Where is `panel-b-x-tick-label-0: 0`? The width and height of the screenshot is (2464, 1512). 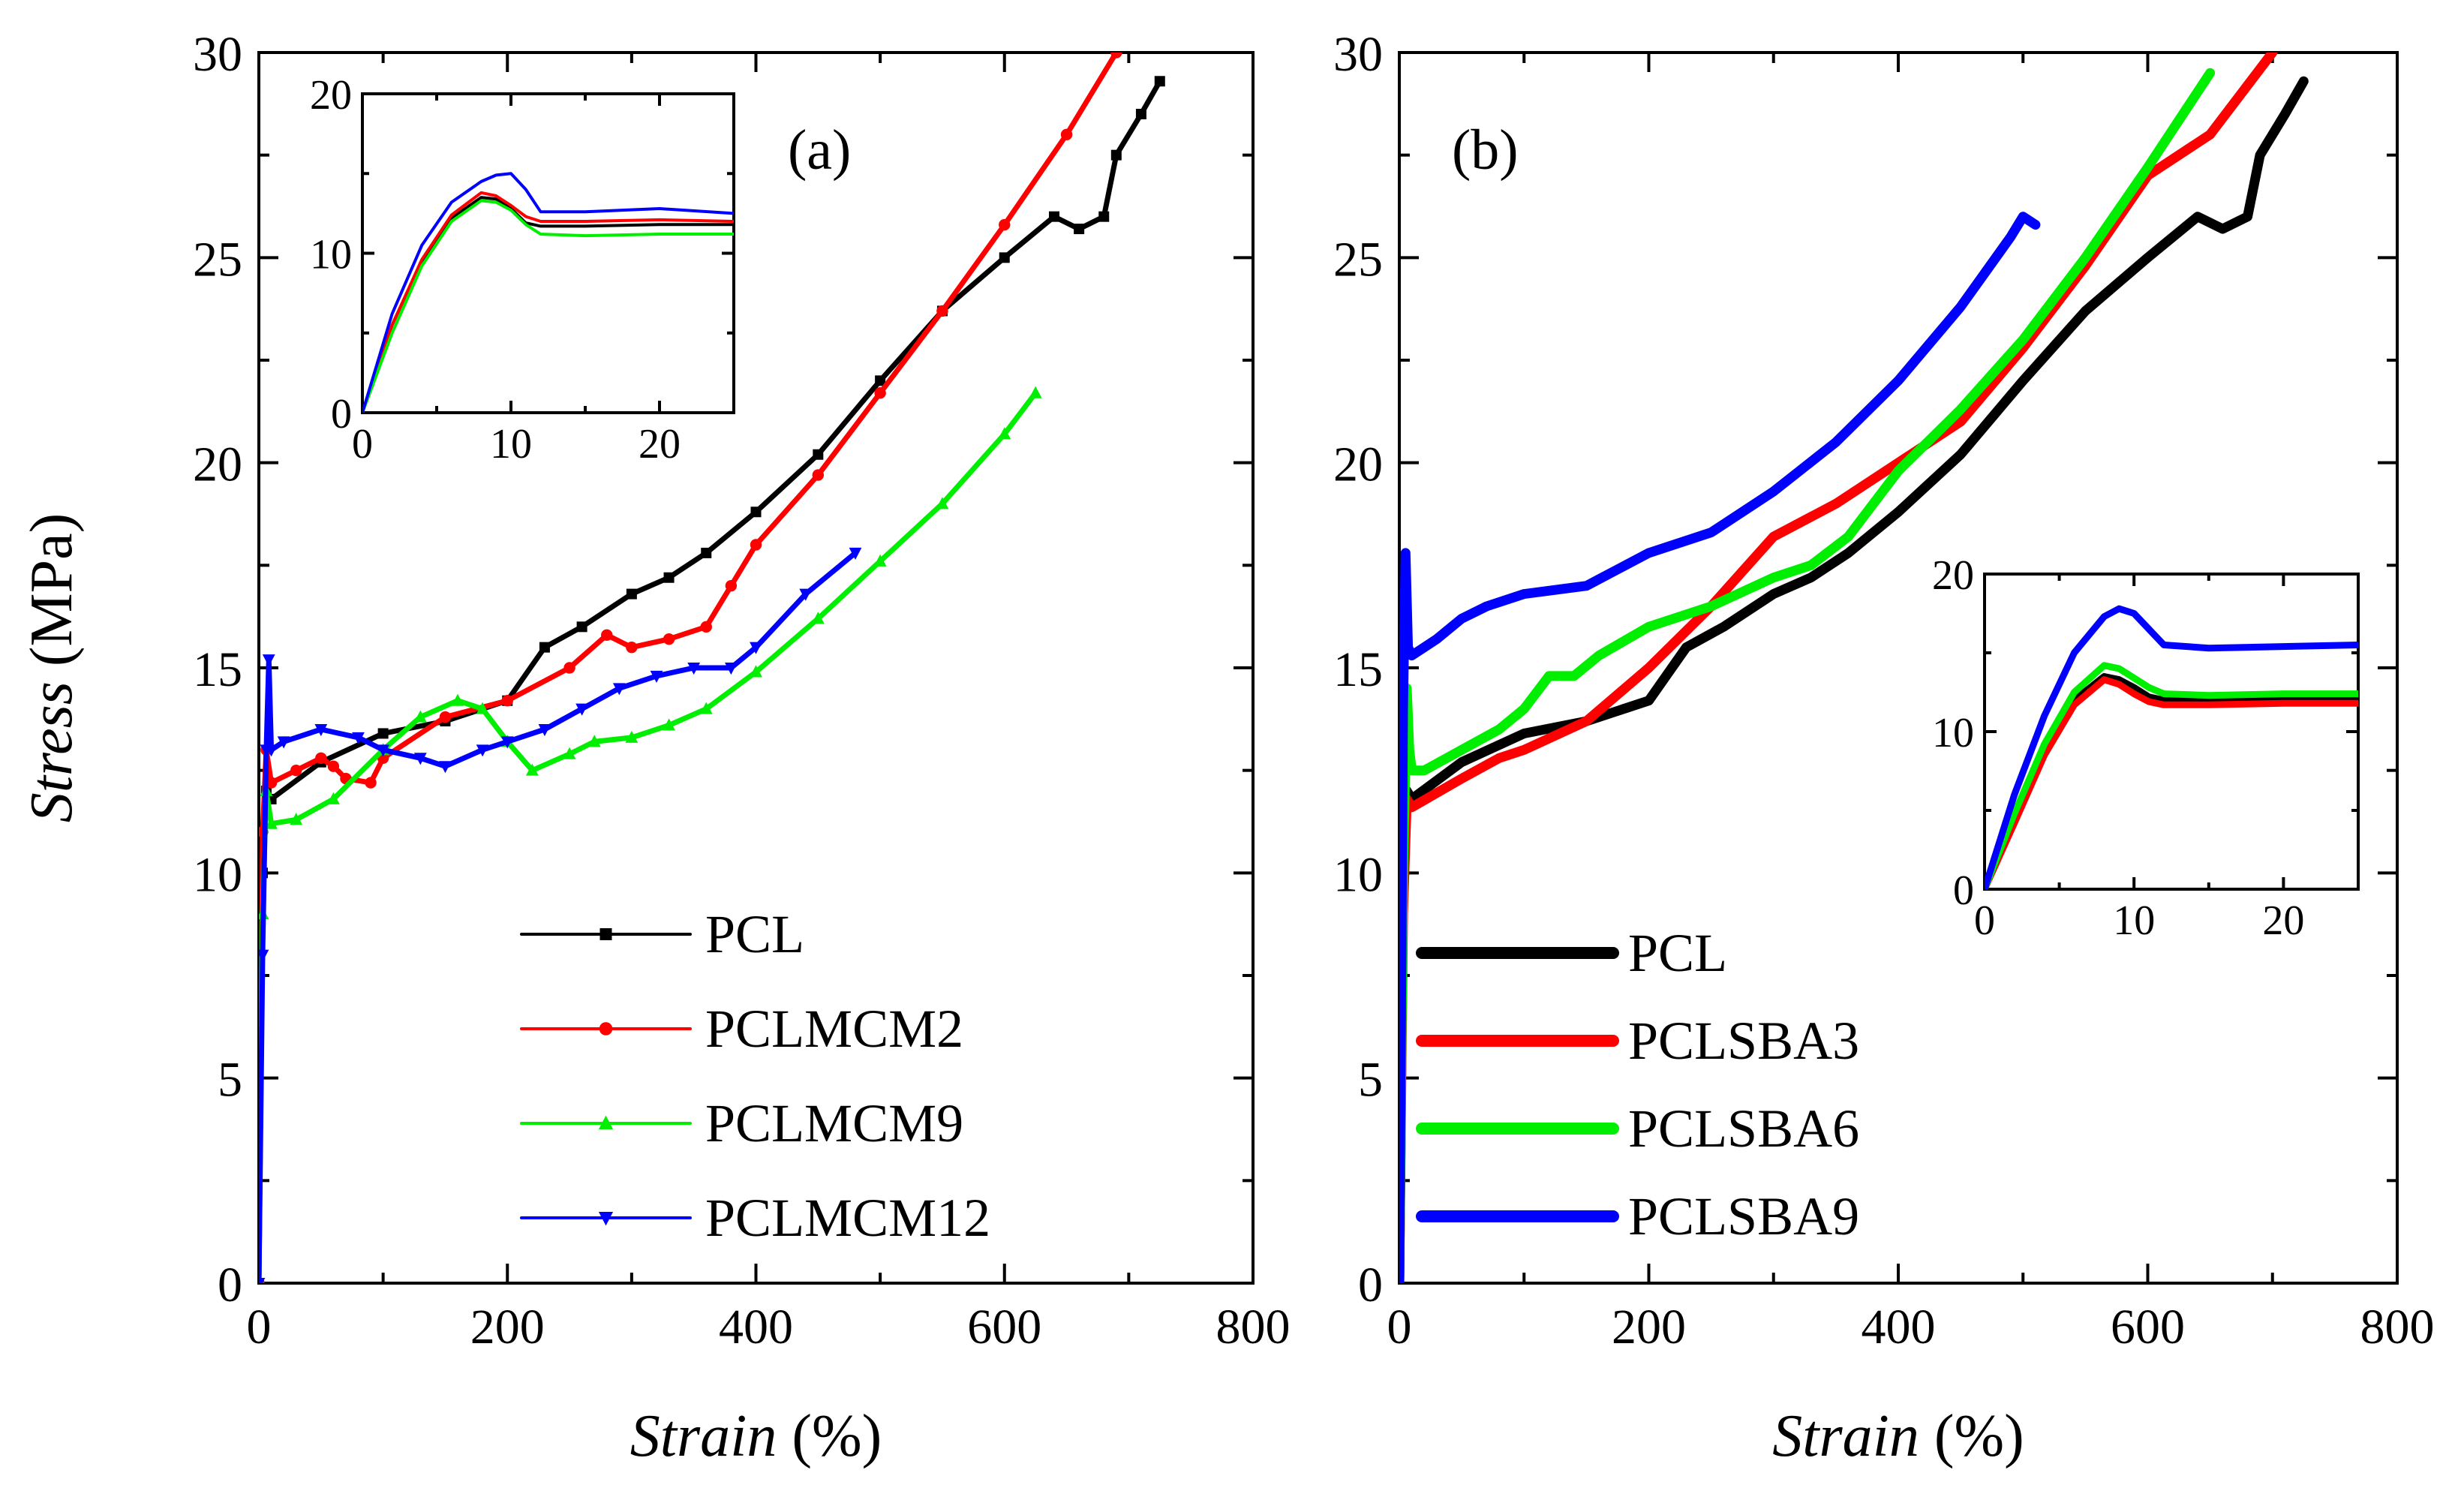
panel-b-x-tick-label-0: 0 is located at coordinates (1400, 1327).